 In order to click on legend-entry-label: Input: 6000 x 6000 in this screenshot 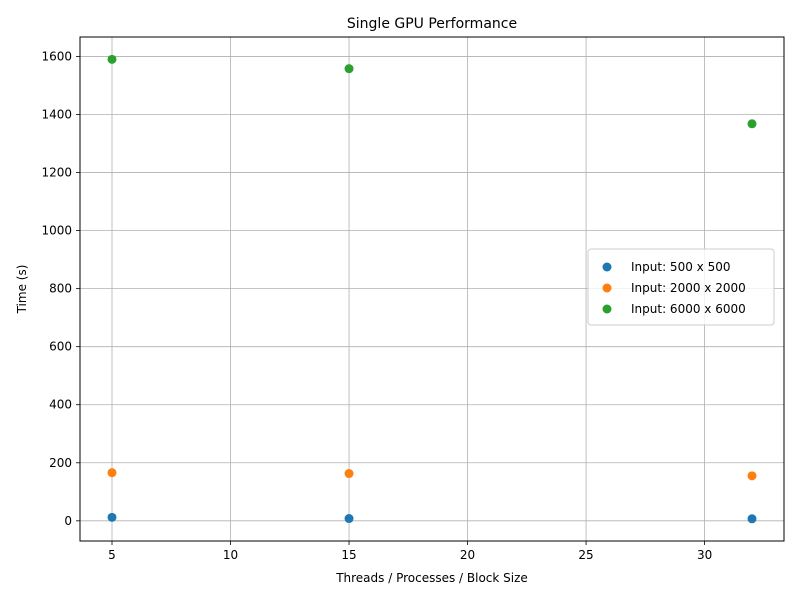, I will do `click(688, 309)`.